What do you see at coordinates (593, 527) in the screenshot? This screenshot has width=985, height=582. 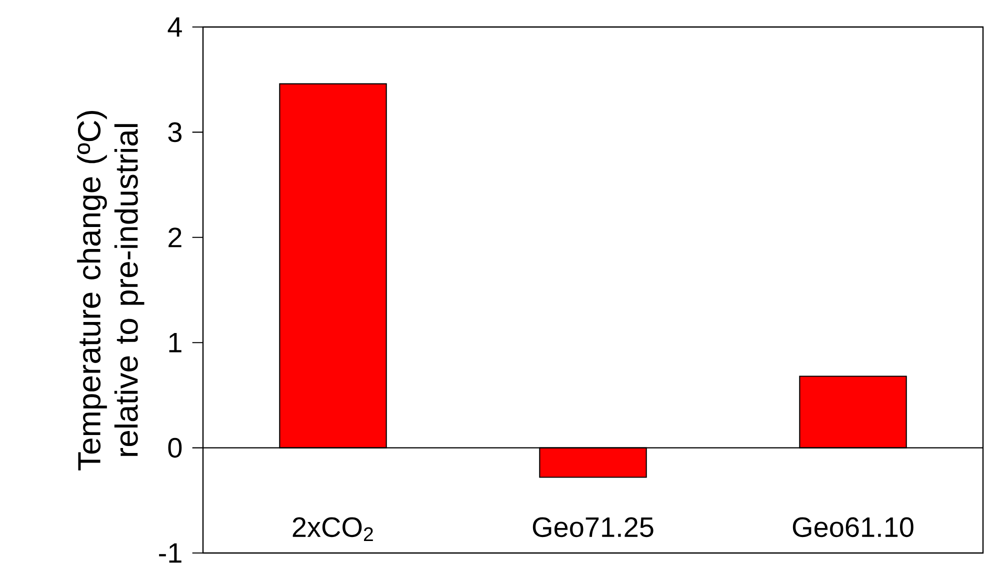 I see `x-tick-label: Geo71.25` at bounding box center [593, 527].